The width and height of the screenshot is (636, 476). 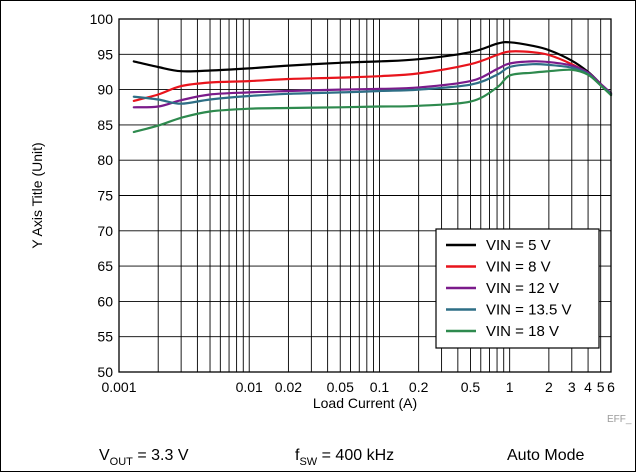 What do you see at coordinates (144, 457) in the screenshot?
I see `vout-label: VOUT = 3.3 V` at bounding box center [144, 457].